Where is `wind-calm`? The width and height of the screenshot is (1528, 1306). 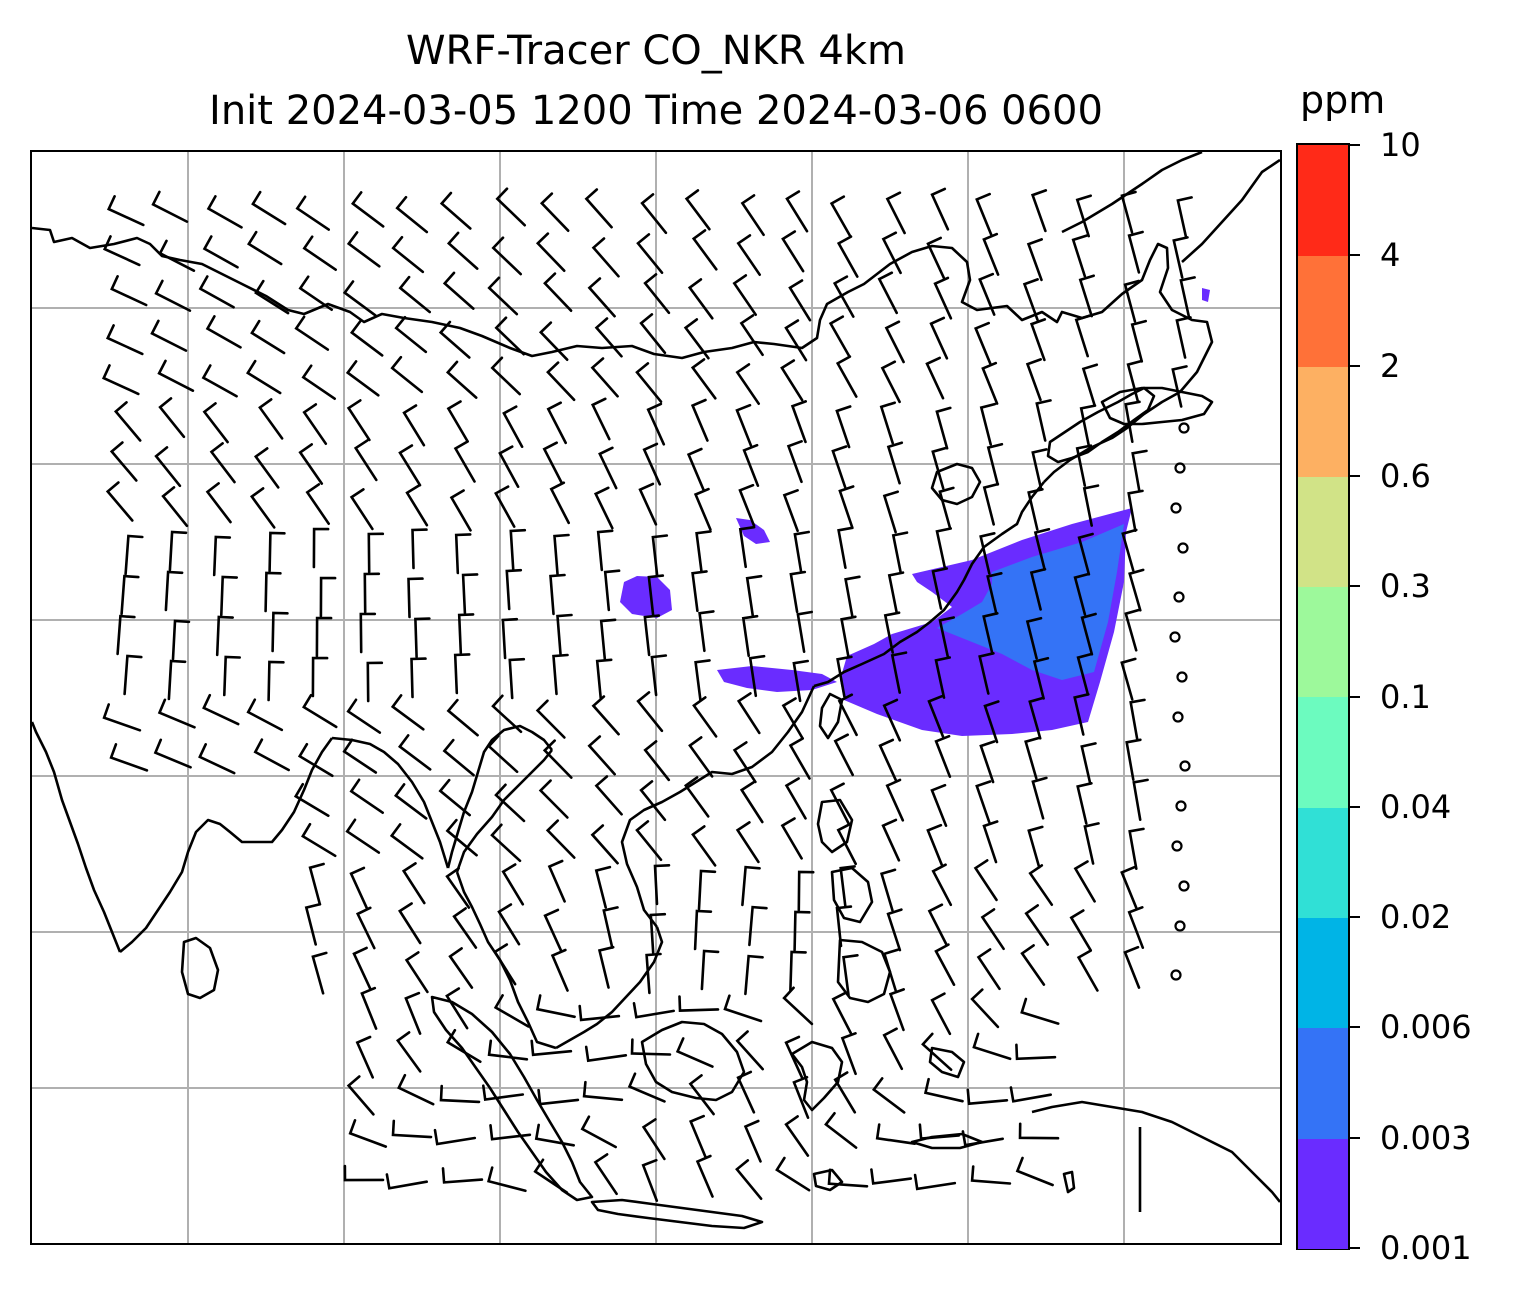
wind-calm is located at coordinates (1176, 975).